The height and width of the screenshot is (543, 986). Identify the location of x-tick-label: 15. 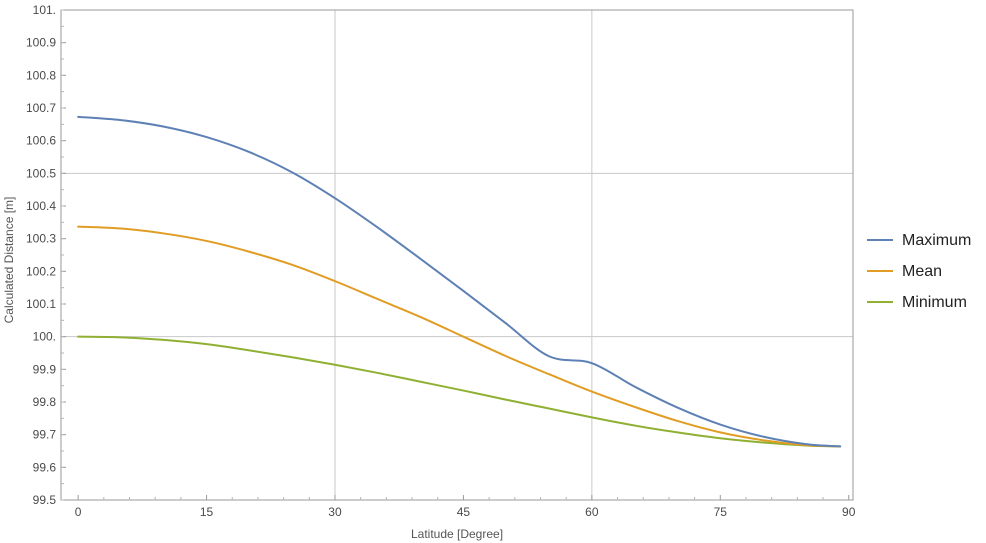
(207, 512).